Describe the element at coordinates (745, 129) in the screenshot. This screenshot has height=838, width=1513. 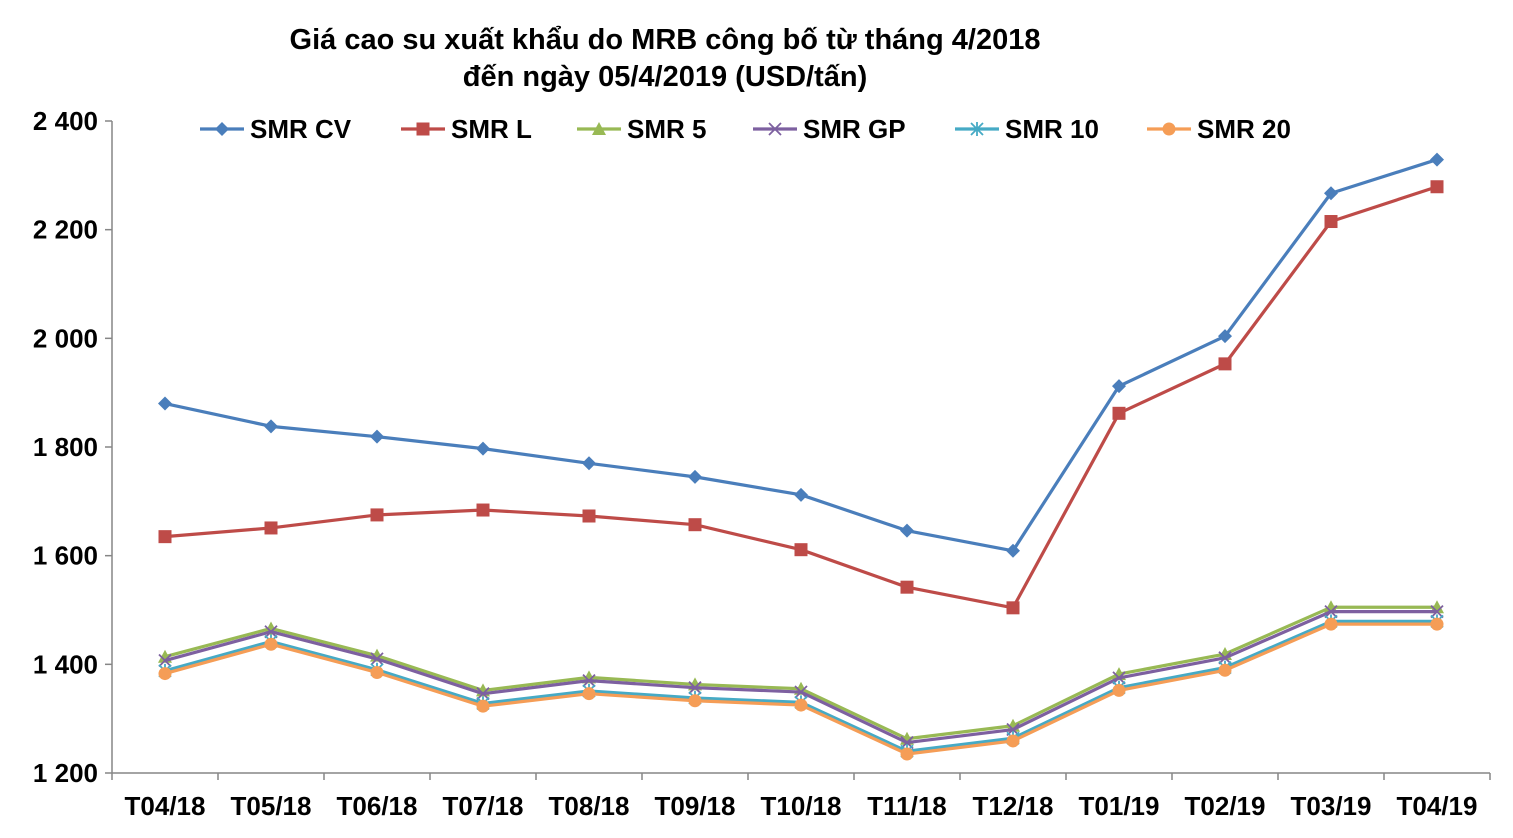
I see `legend: SMR CV SMR L SMR 5 SMR GP SMR 10 SMR 20` at that location.